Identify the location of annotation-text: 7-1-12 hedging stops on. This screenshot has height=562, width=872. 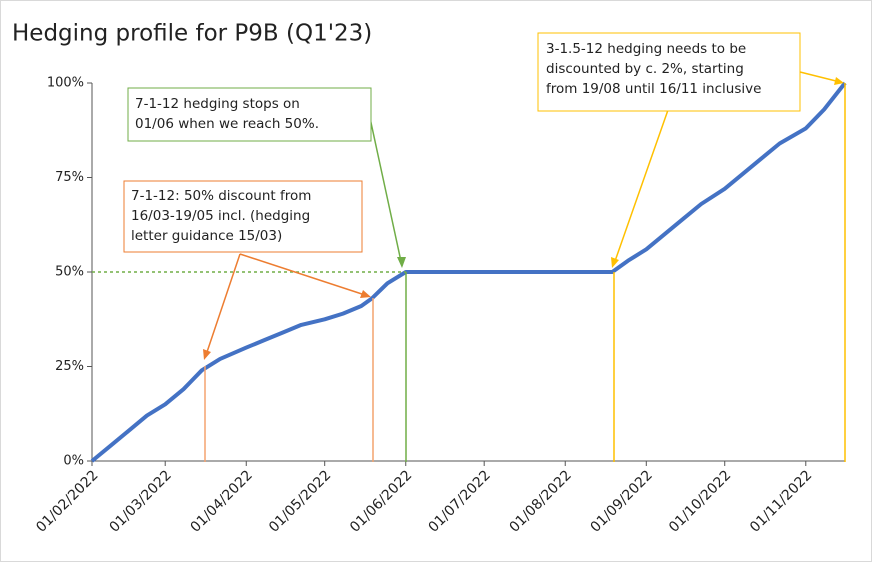
(217, 104).